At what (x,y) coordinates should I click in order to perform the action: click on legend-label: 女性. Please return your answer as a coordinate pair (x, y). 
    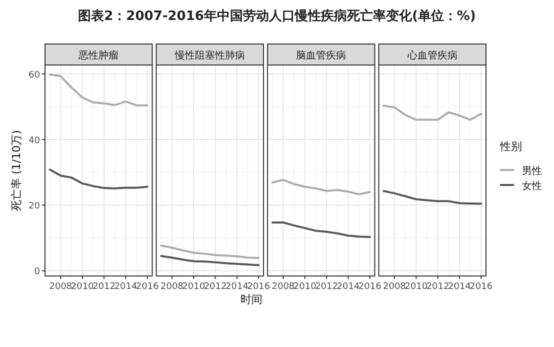
    Looking at the image, I should click on (532, 186).